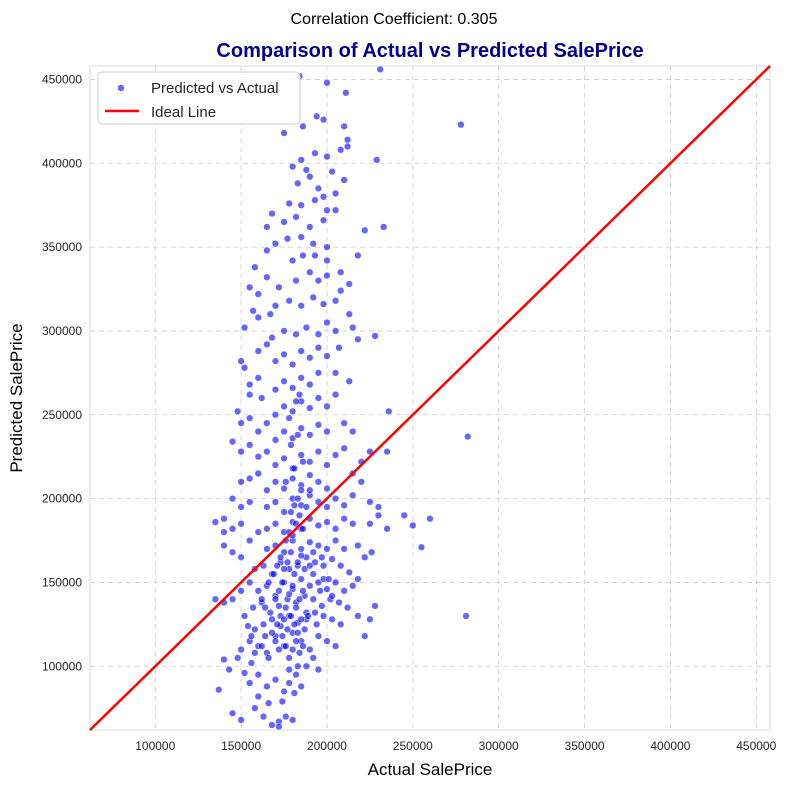 This screenshot has height=788, width=788. I want to click on x-axis-label: Actual SalePrice, so click(430, 769).